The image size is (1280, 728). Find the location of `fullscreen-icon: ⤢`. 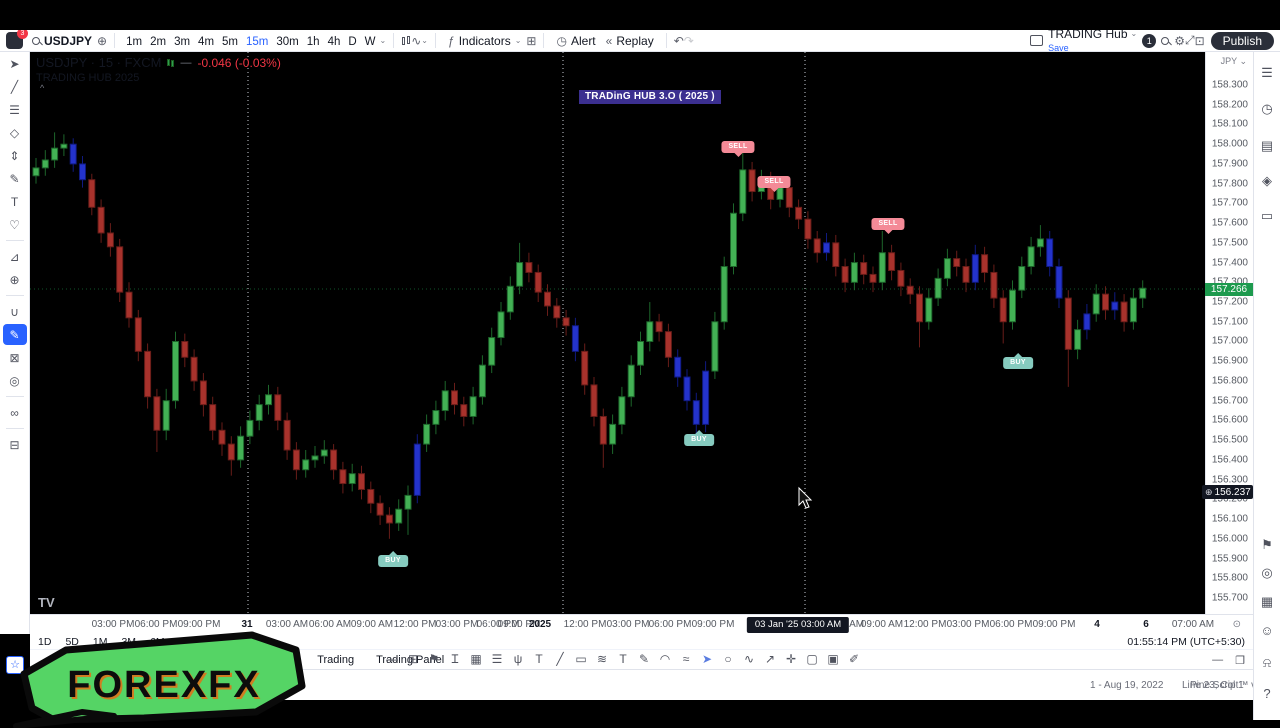

fullscreen-icon: ⤢ is located at coordinates (1189, 40).